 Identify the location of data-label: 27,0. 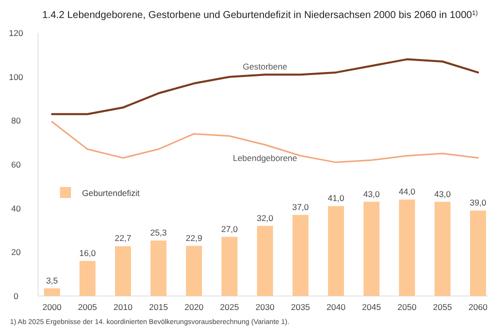
(229, 229).